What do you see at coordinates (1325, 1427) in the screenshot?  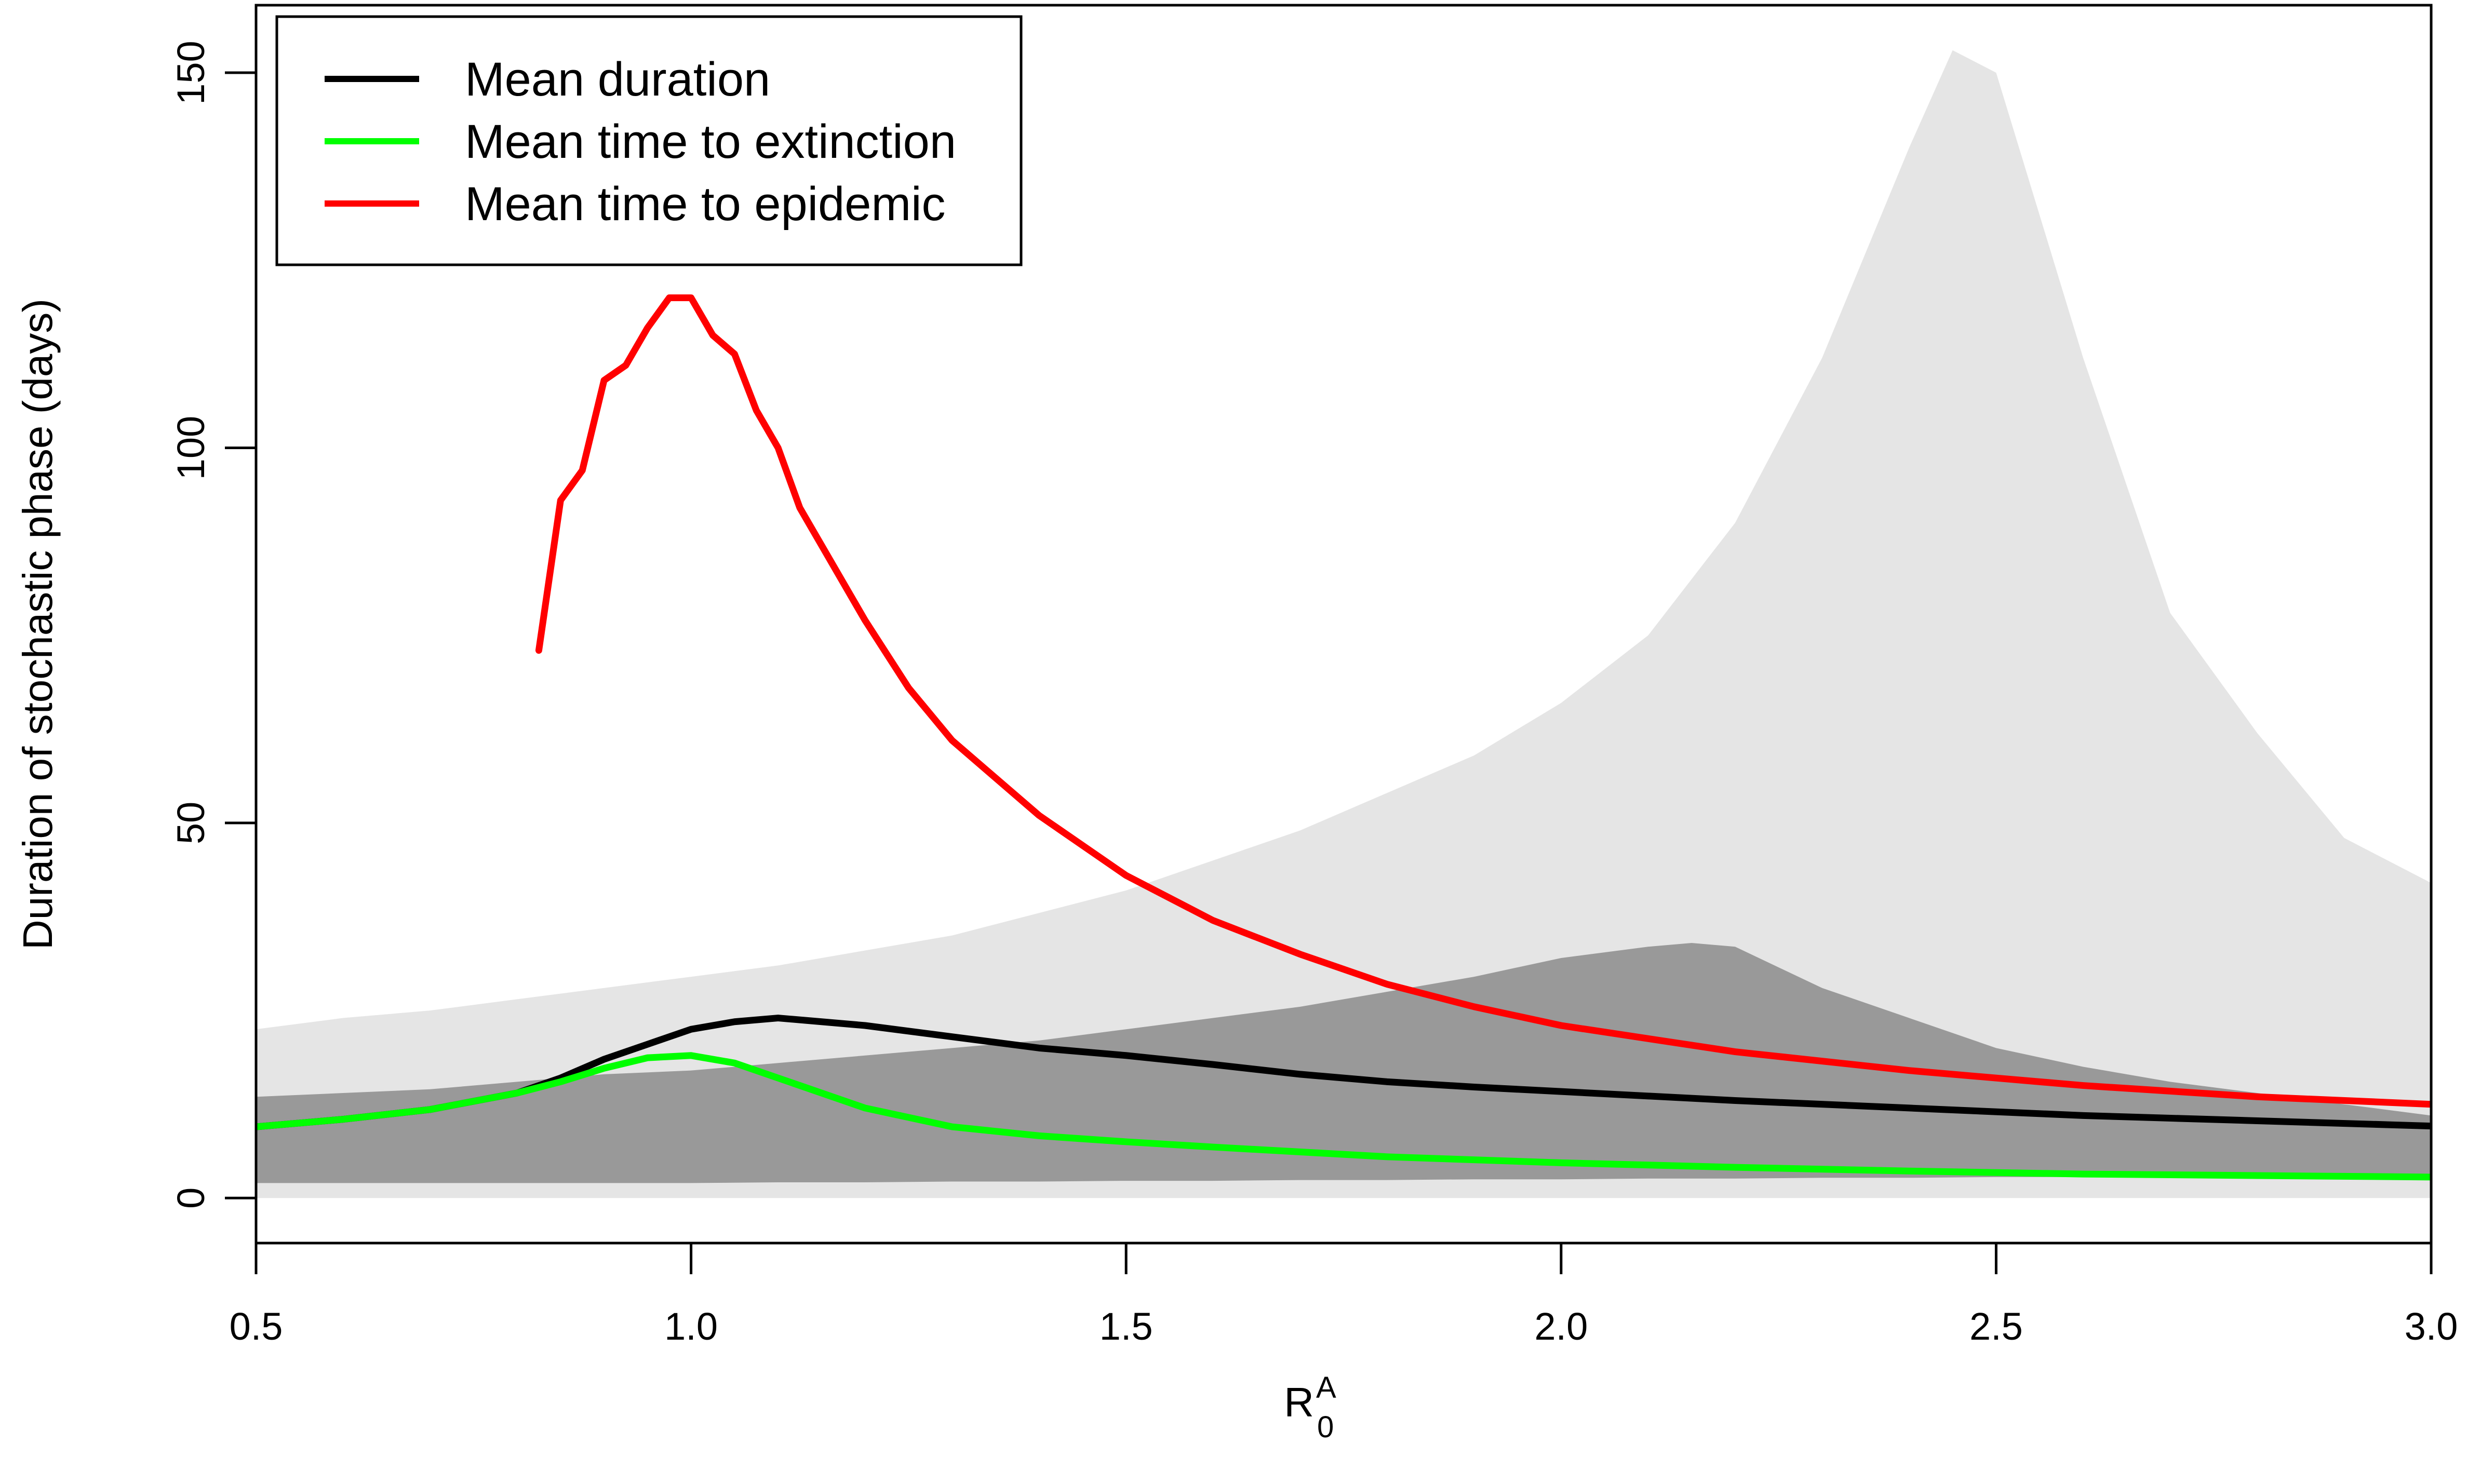 I see `x-axis-label-subscript: 0` at bounding box center [1325, 1427].